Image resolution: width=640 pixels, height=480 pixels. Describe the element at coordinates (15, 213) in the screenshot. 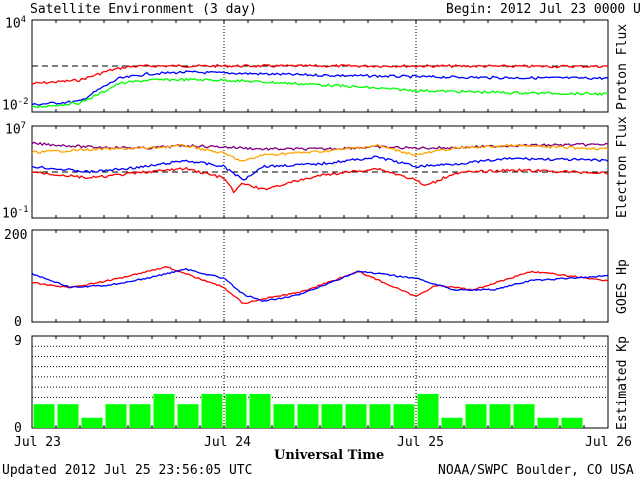

I see `electron-ytick-bottom: 10-1` at that location.